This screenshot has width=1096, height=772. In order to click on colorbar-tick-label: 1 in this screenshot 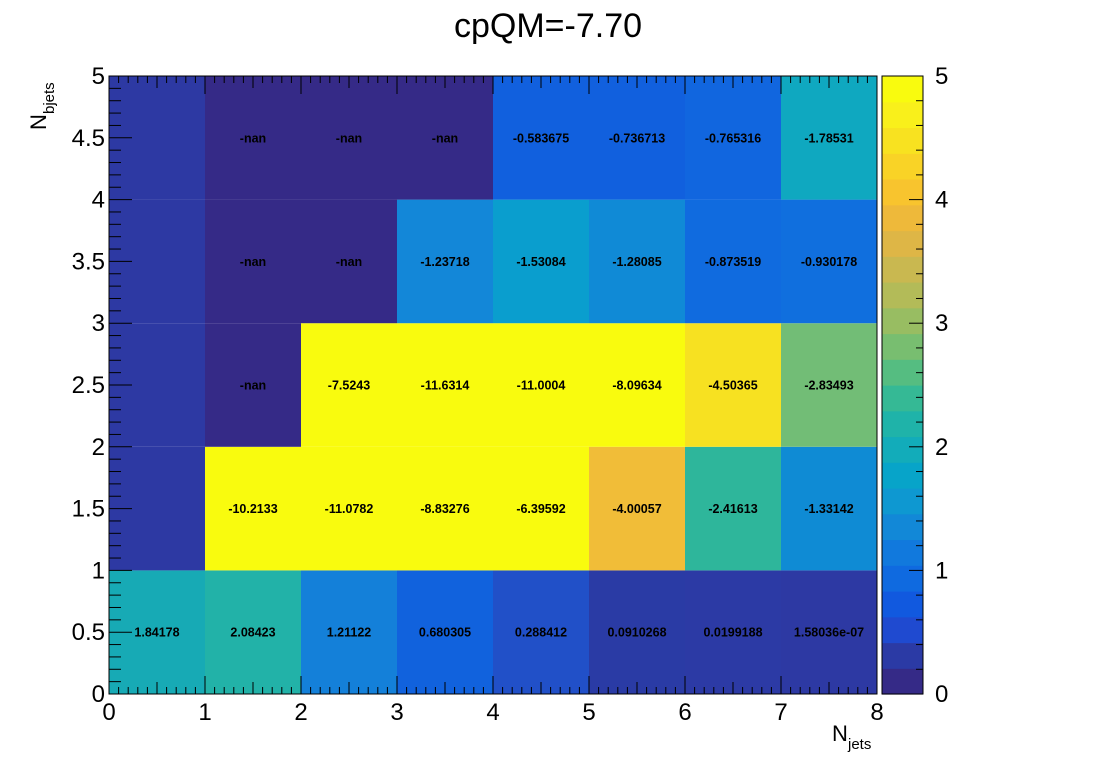, I will do `click(941, 570)`.